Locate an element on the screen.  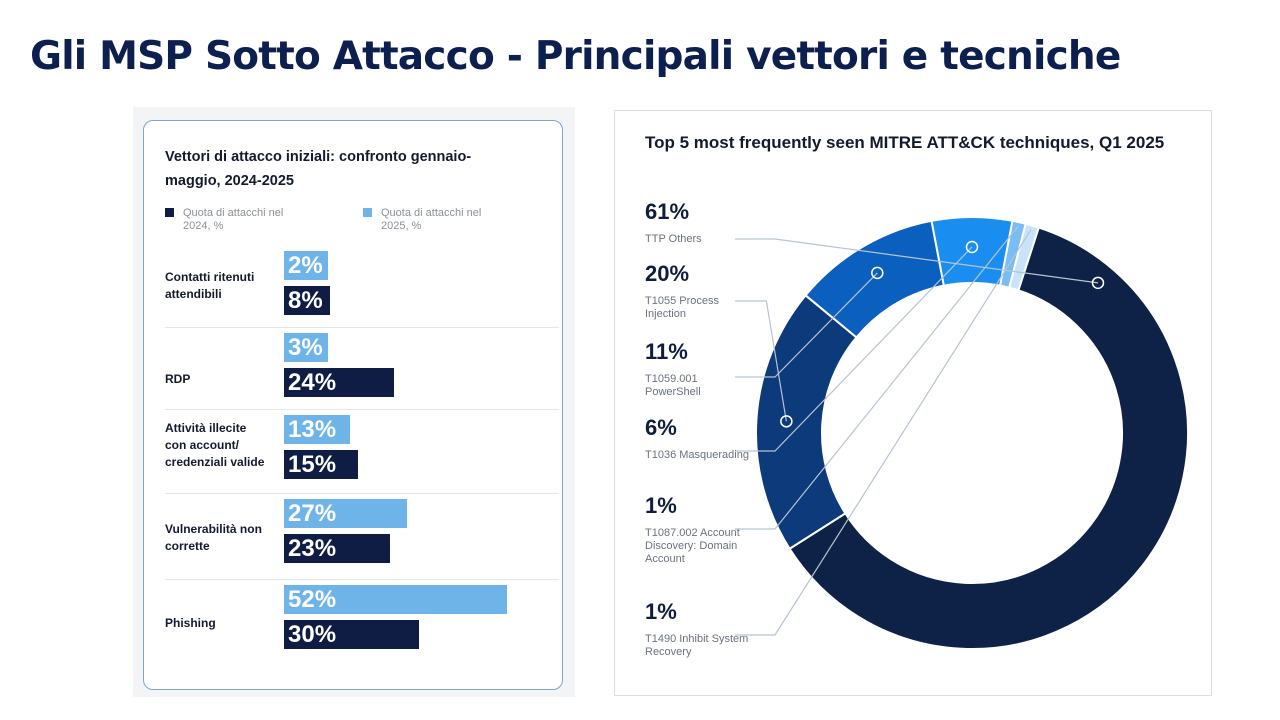
legend-swatch-2025 is located at coordinates (367, 212).